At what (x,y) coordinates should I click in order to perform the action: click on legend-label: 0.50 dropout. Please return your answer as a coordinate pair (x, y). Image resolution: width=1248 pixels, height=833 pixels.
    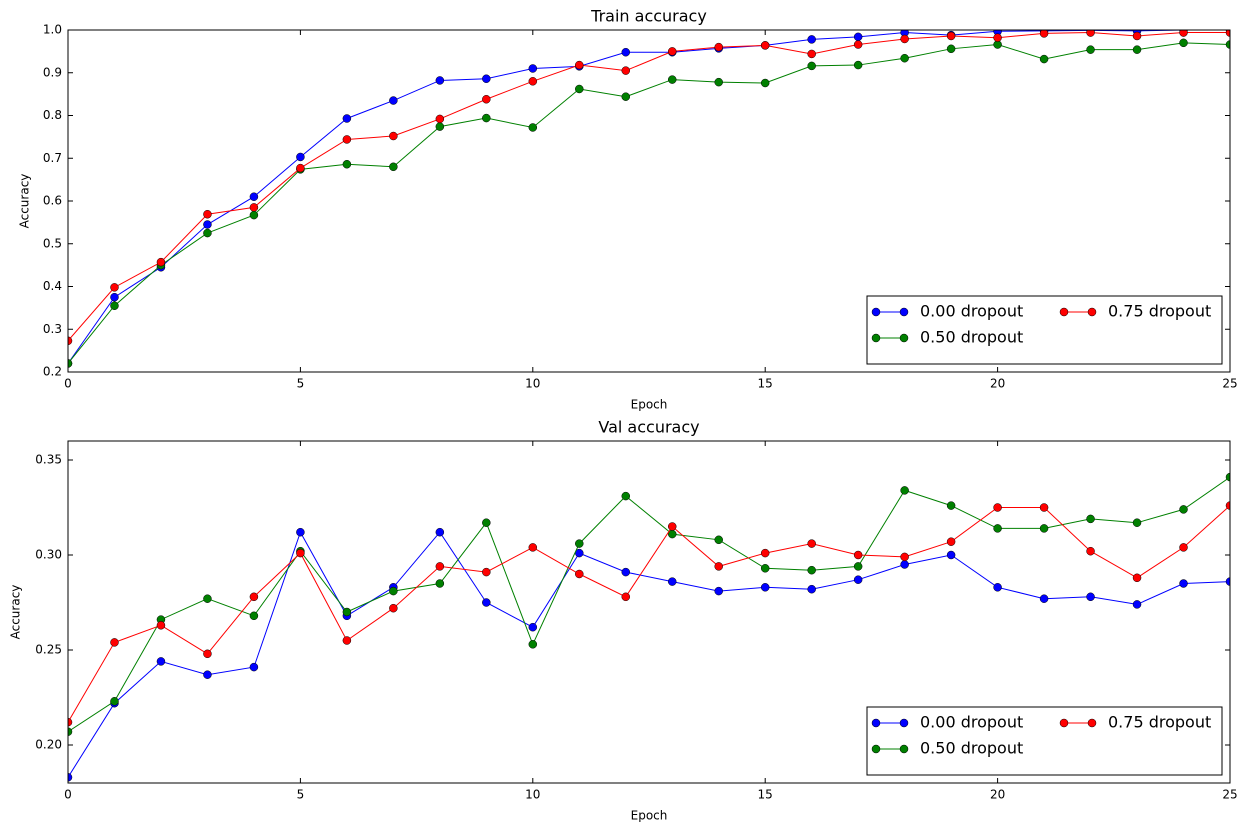
    Looking at the image, I should click on (971, 337).